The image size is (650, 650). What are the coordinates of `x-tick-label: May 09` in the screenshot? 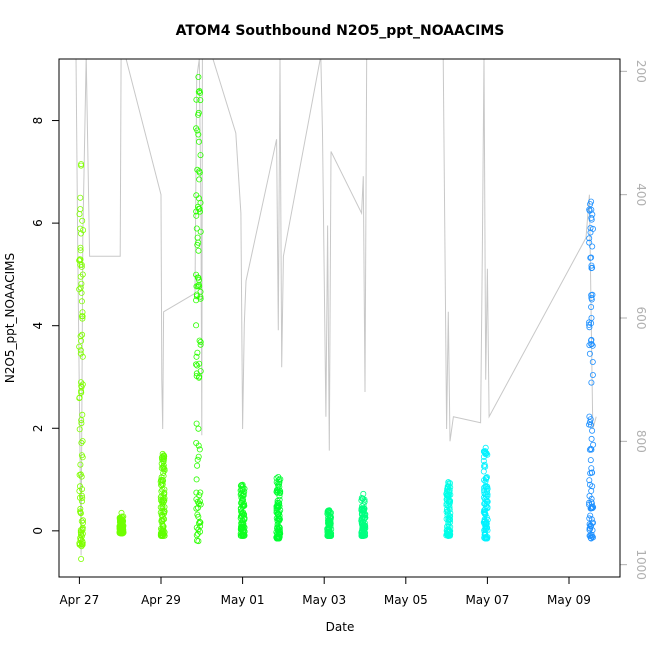 It's located at (569, 600).